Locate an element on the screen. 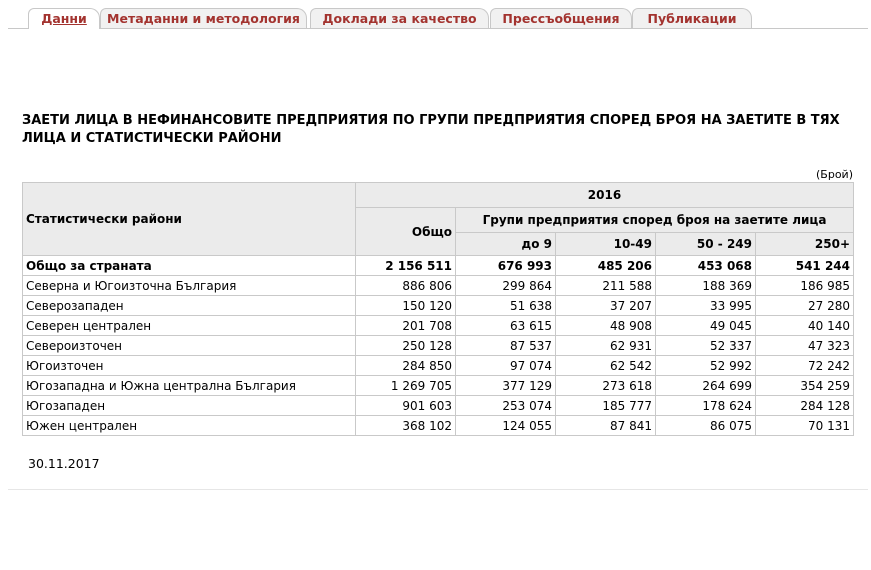 Image resolution: width=871 pixels, height=570 pixels. cell-value: 284 850 is located at coordinates (405, 365).